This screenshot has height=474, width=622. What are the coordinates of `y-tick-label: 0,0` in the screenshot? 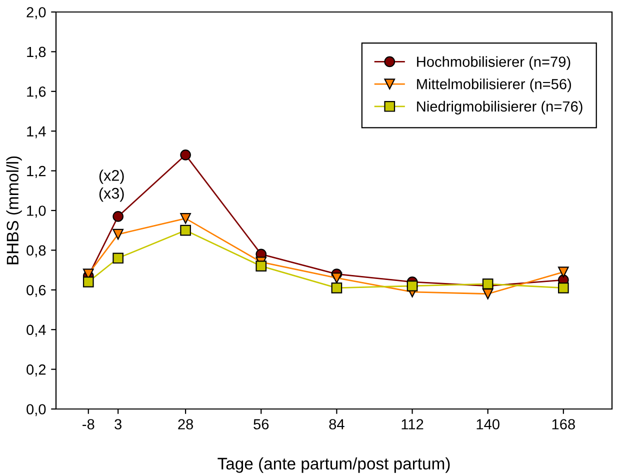 It's located at (36, 410).